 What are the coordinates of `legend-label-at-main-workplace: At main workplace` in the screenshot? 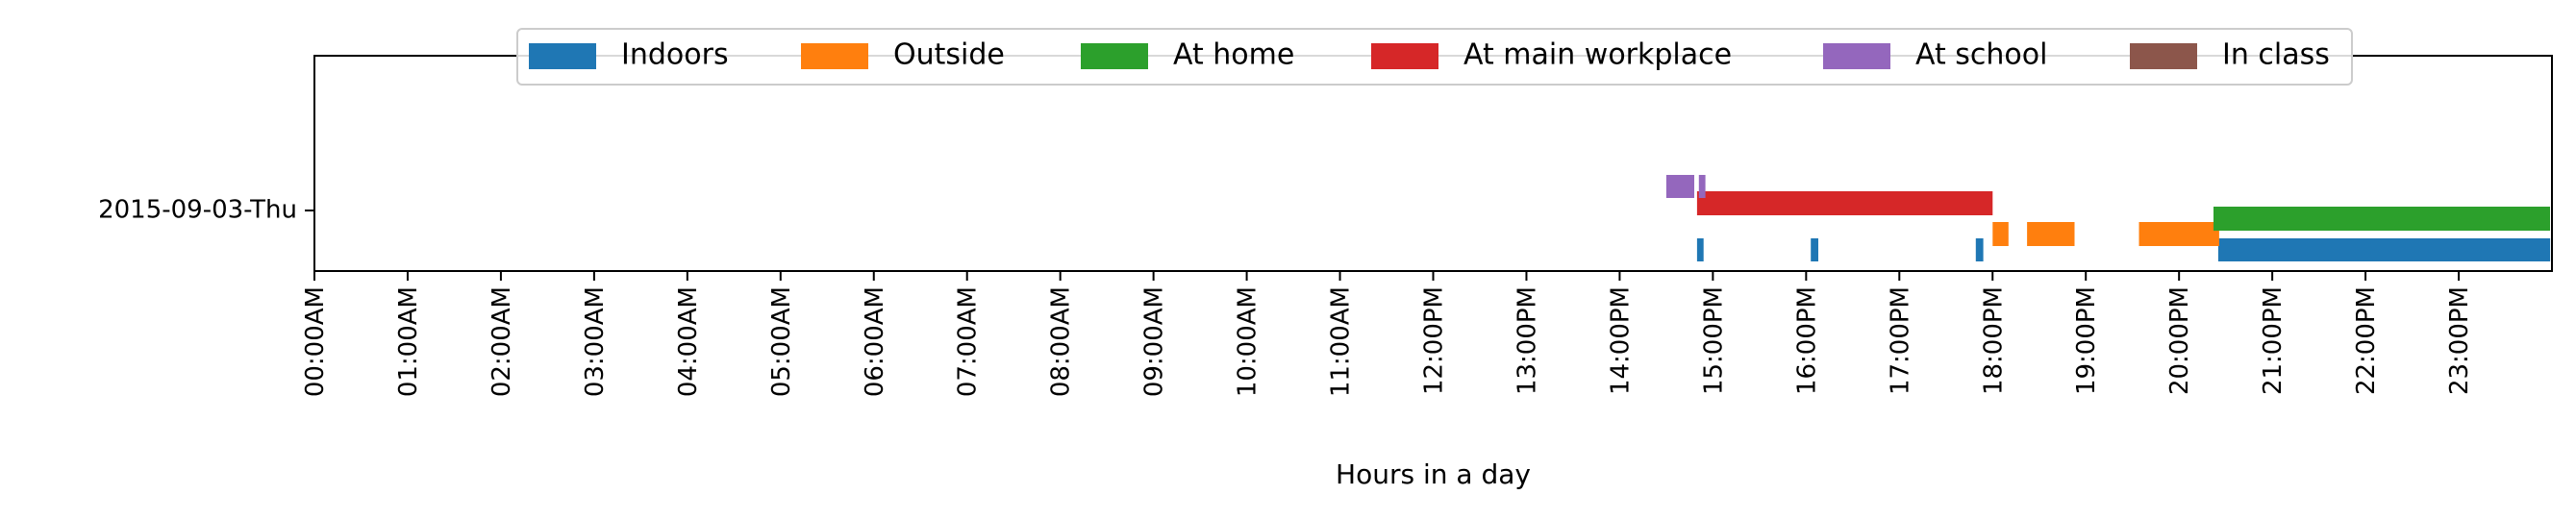 It's located at (1597, 55).